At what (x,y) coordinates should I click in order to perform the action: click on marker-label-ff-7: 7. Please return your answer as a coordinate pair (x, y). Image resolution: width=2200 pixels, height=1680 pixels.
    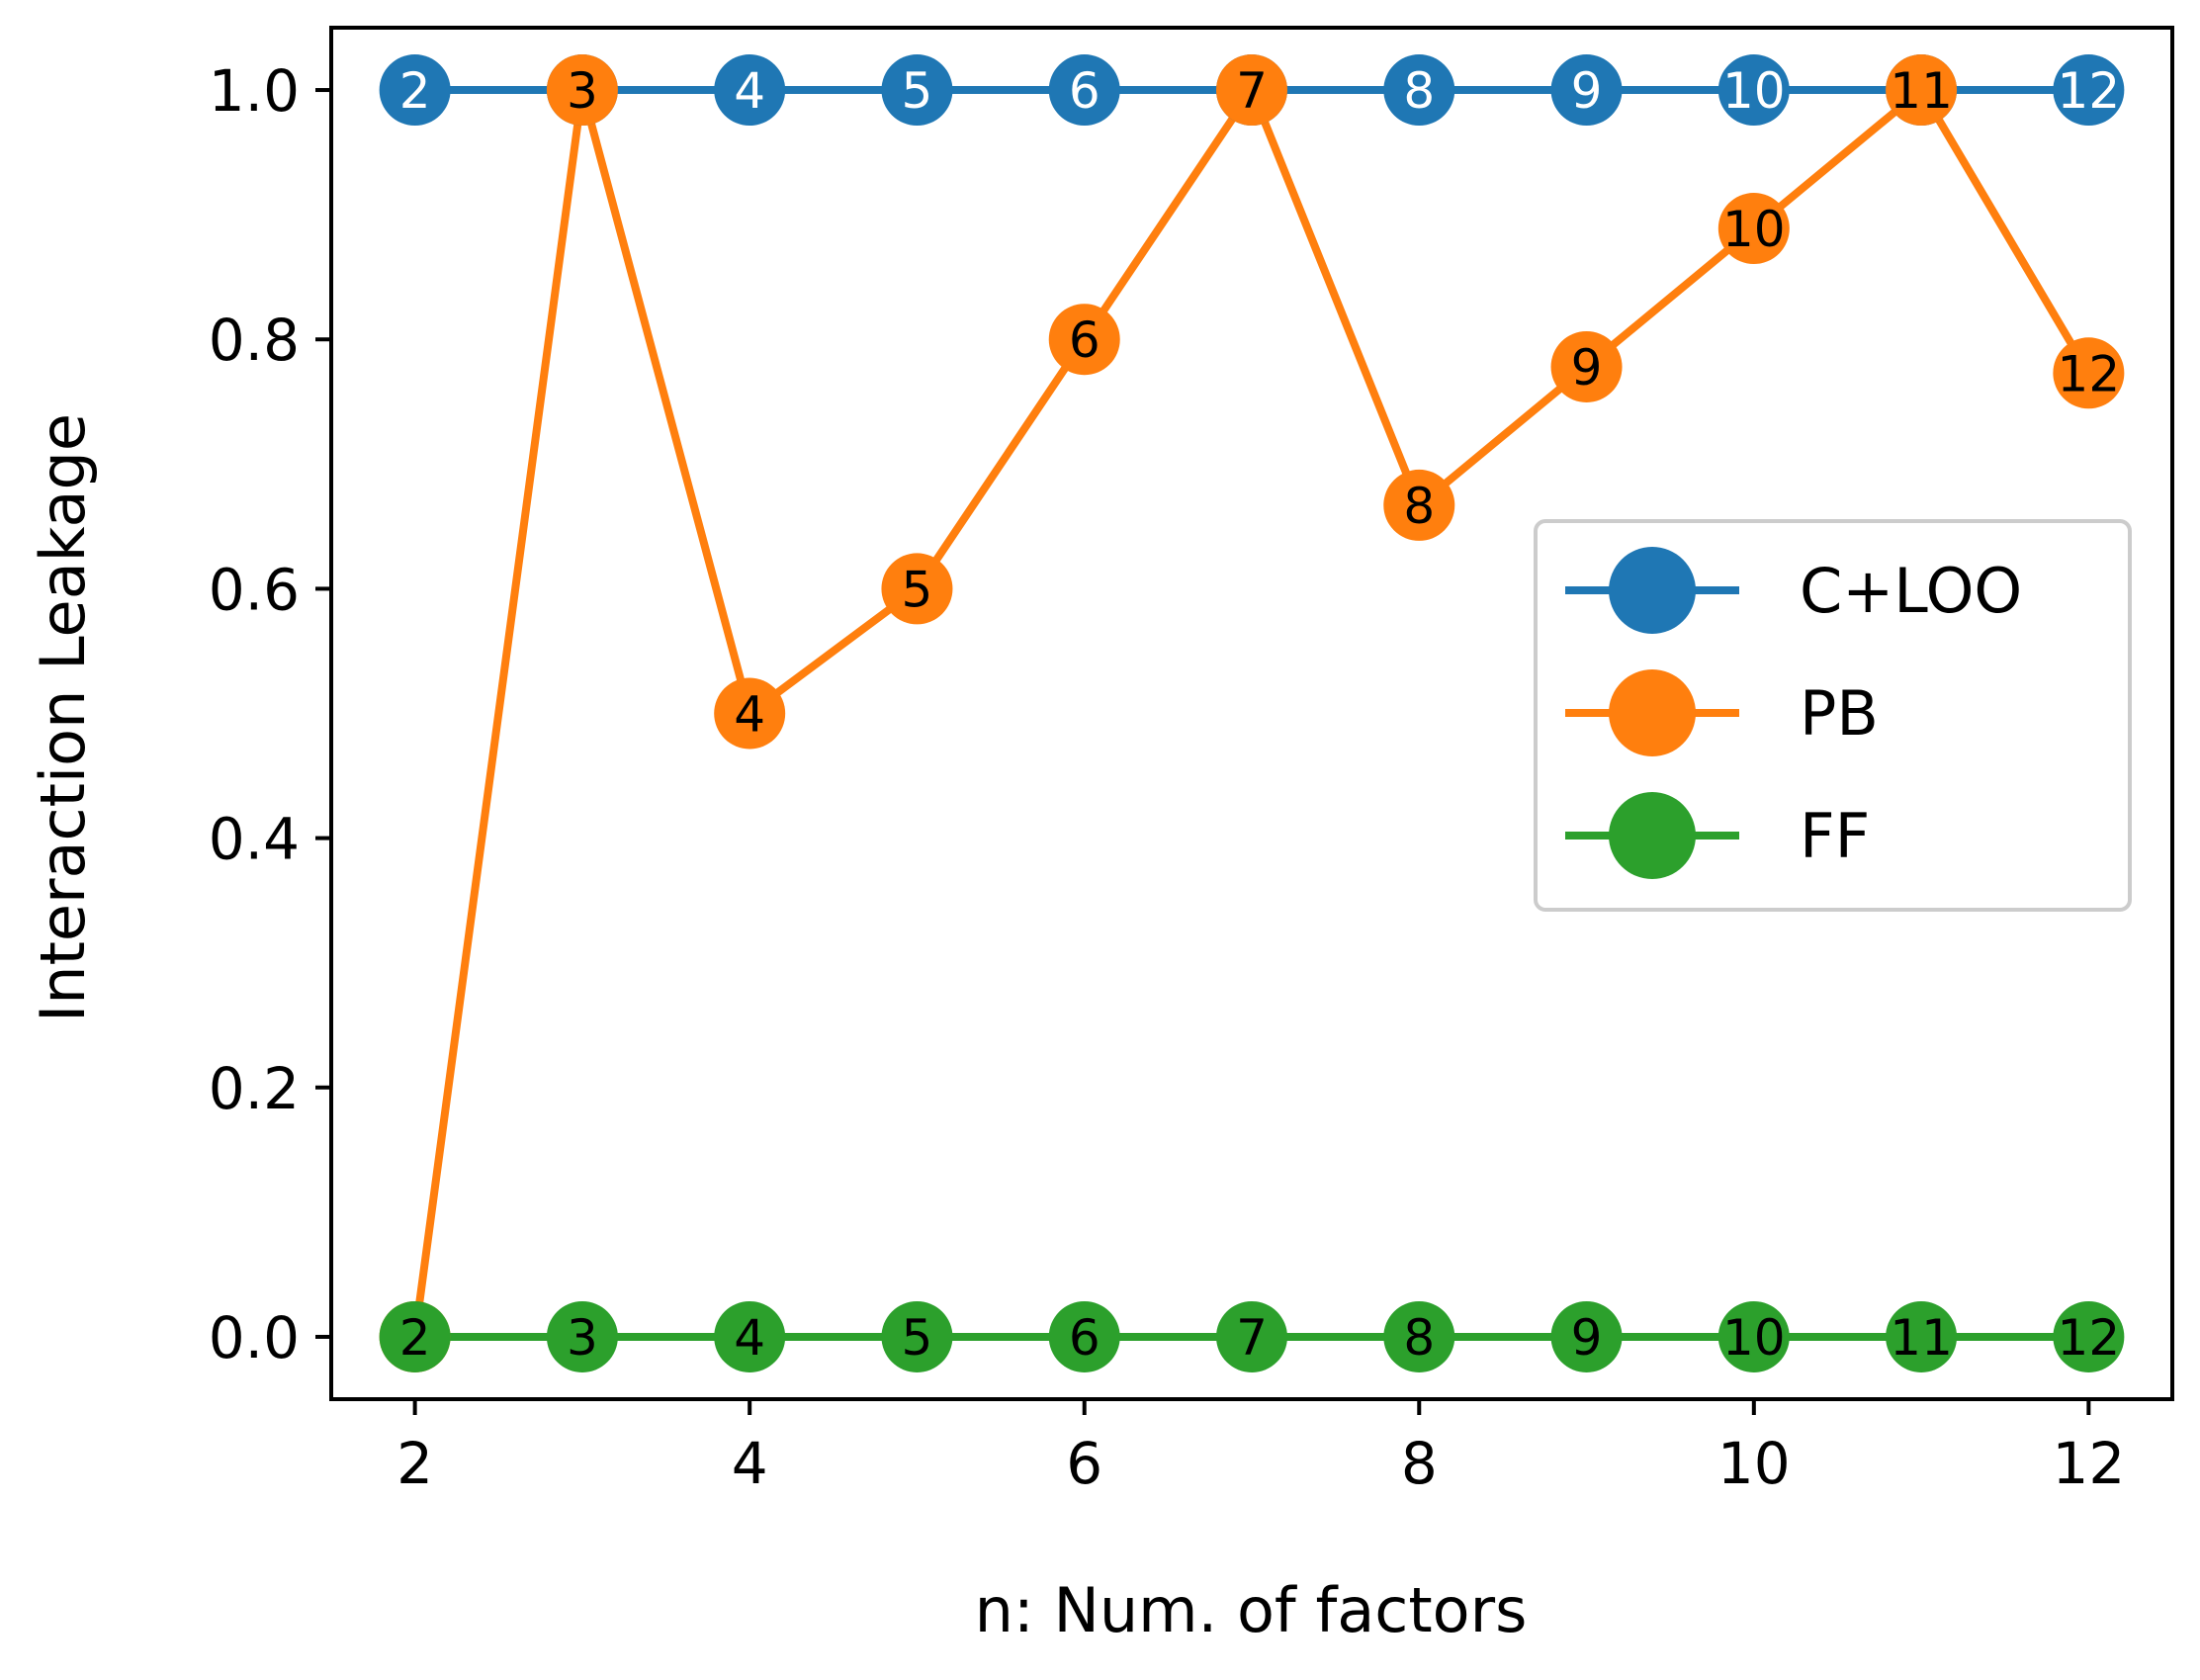
    Looking at the image, I should click on (1252, 1338).